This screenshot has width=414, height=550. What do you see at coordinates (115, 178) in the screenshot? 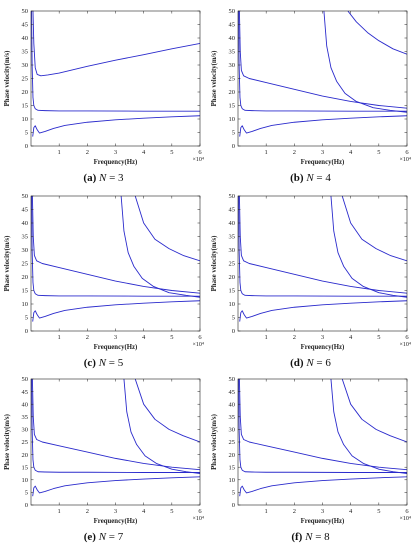
I see `caption-equation: = 3` at bounding box center [115, 178].